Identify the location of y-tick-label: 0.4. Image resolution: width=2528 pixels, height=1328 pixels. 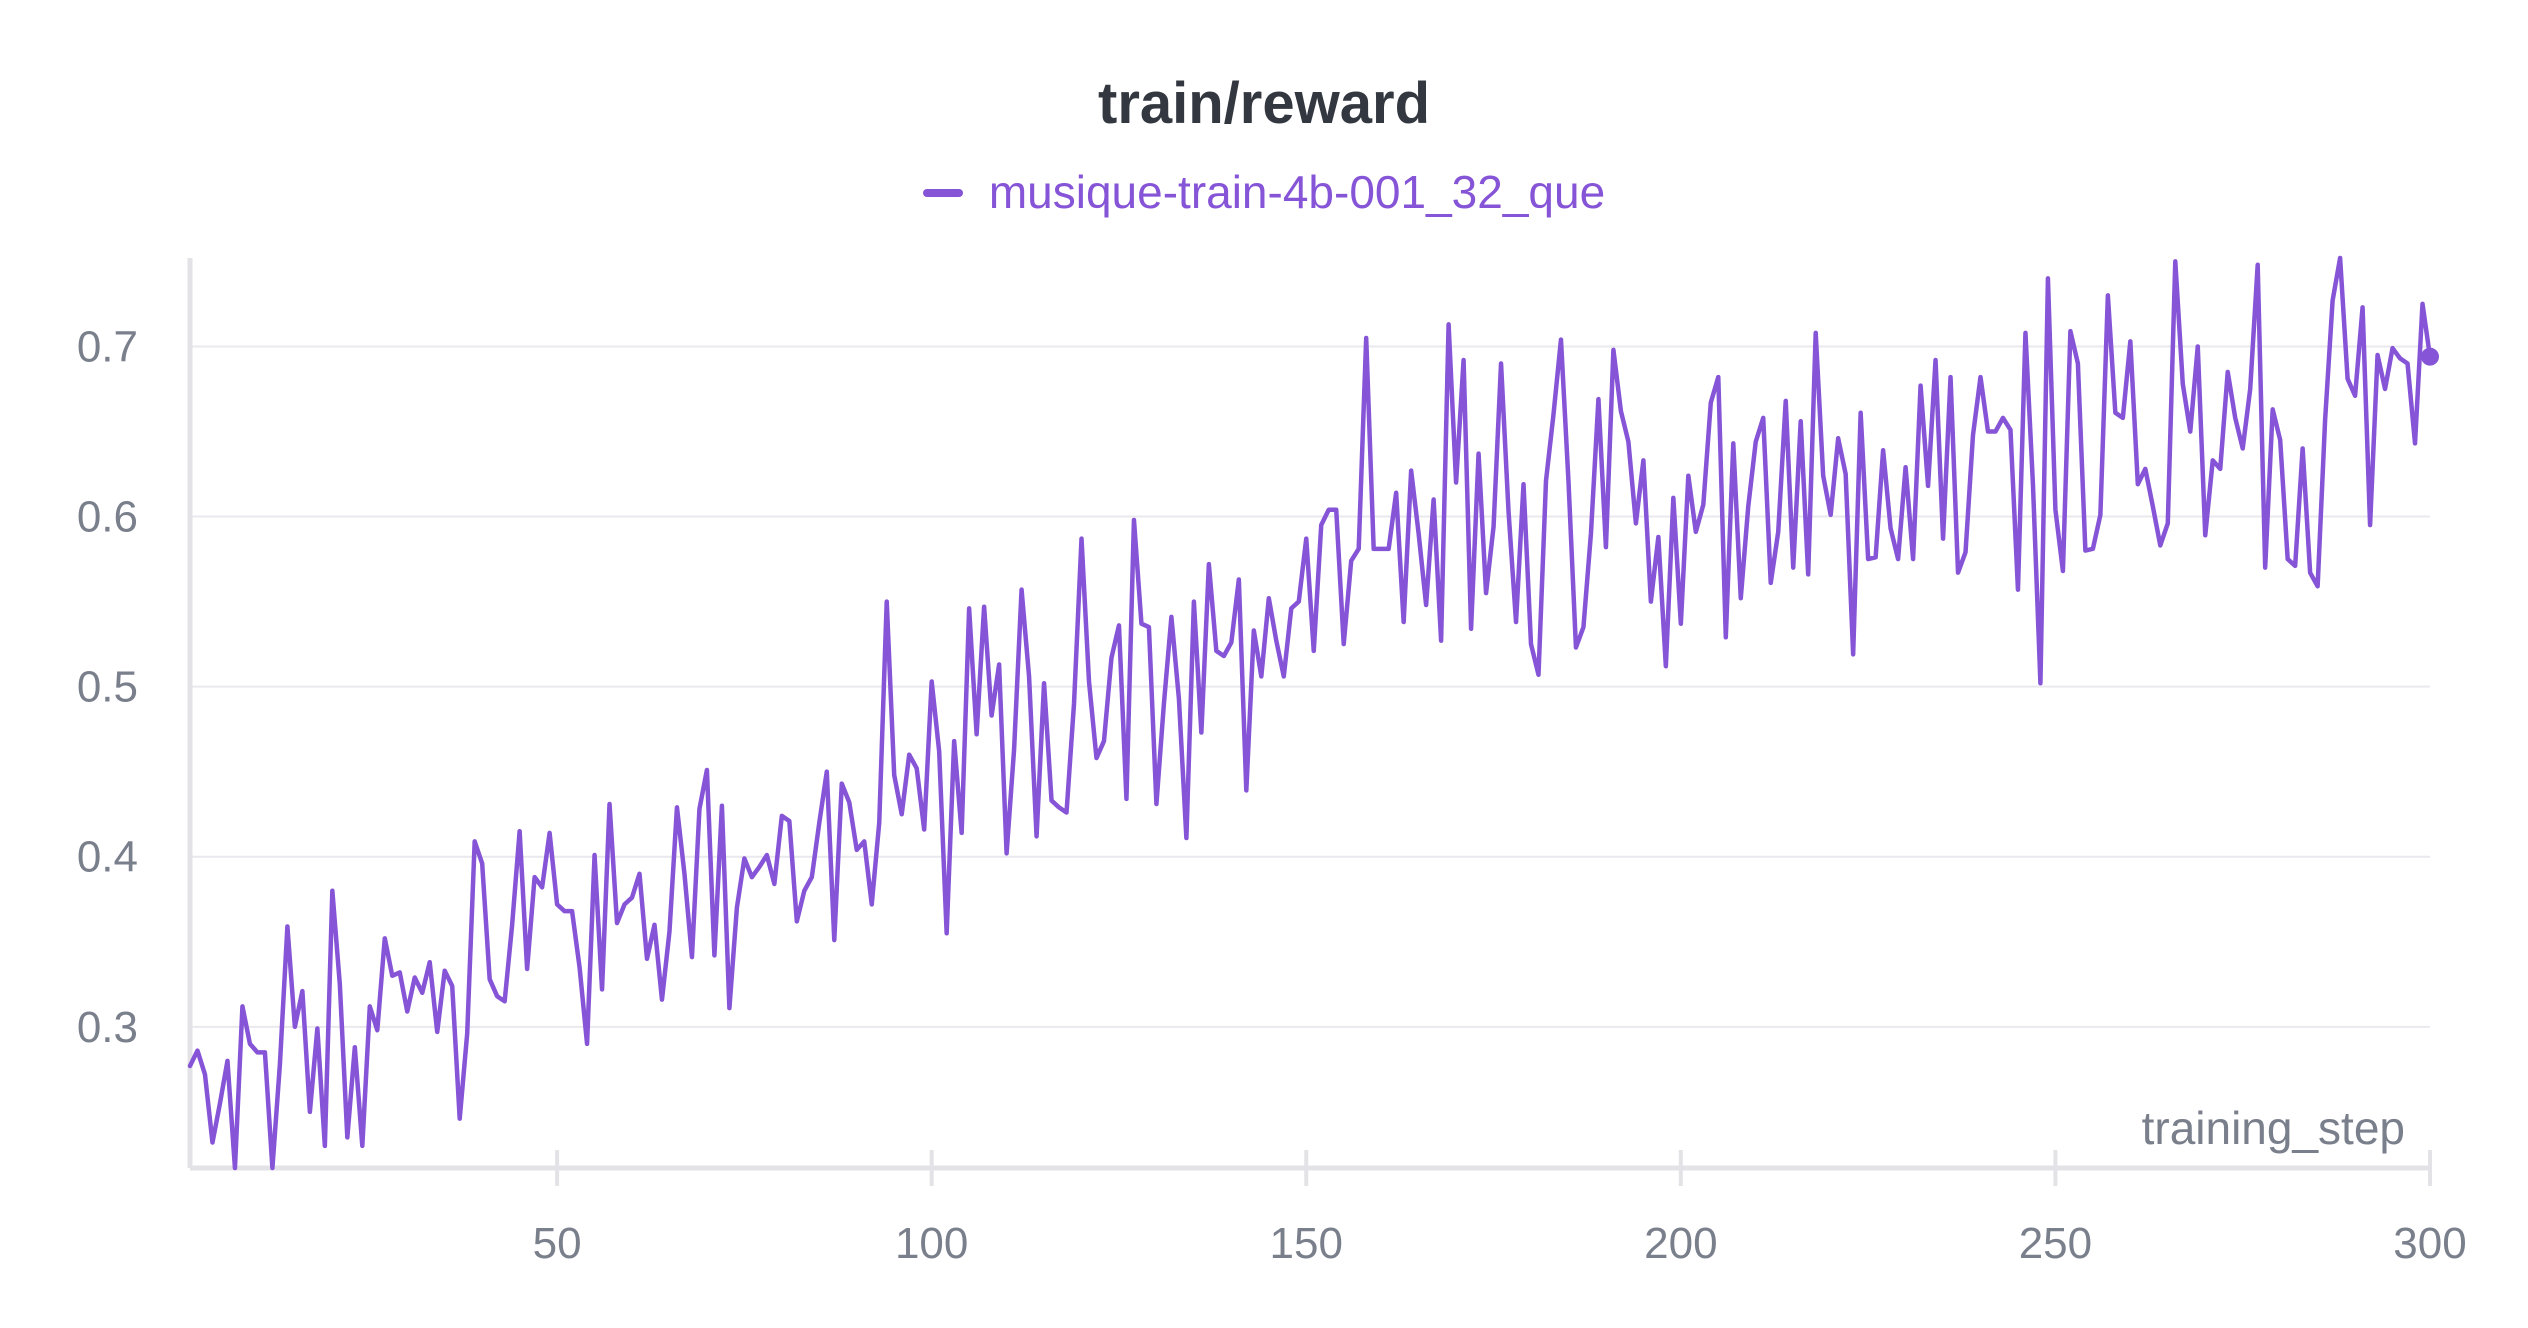
(107, 857).